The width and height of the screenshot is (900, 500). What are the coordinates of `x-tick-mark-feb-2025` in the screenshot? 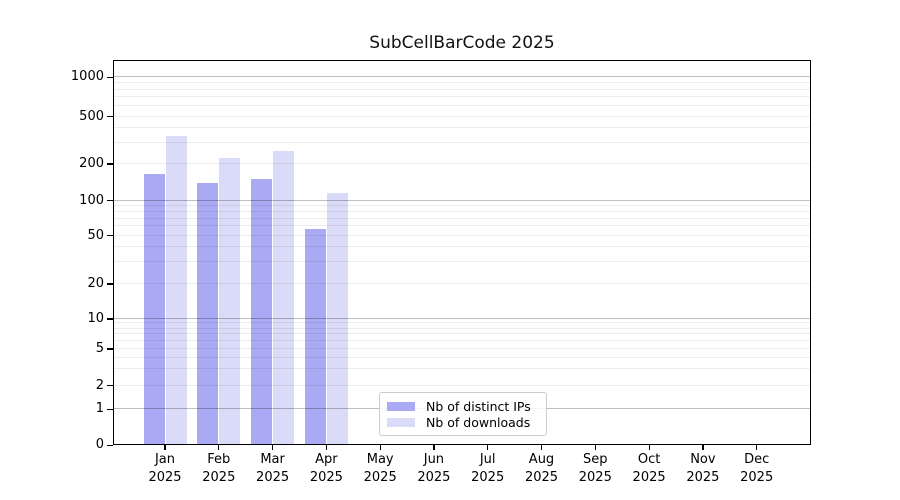 It's located at (219, 447).